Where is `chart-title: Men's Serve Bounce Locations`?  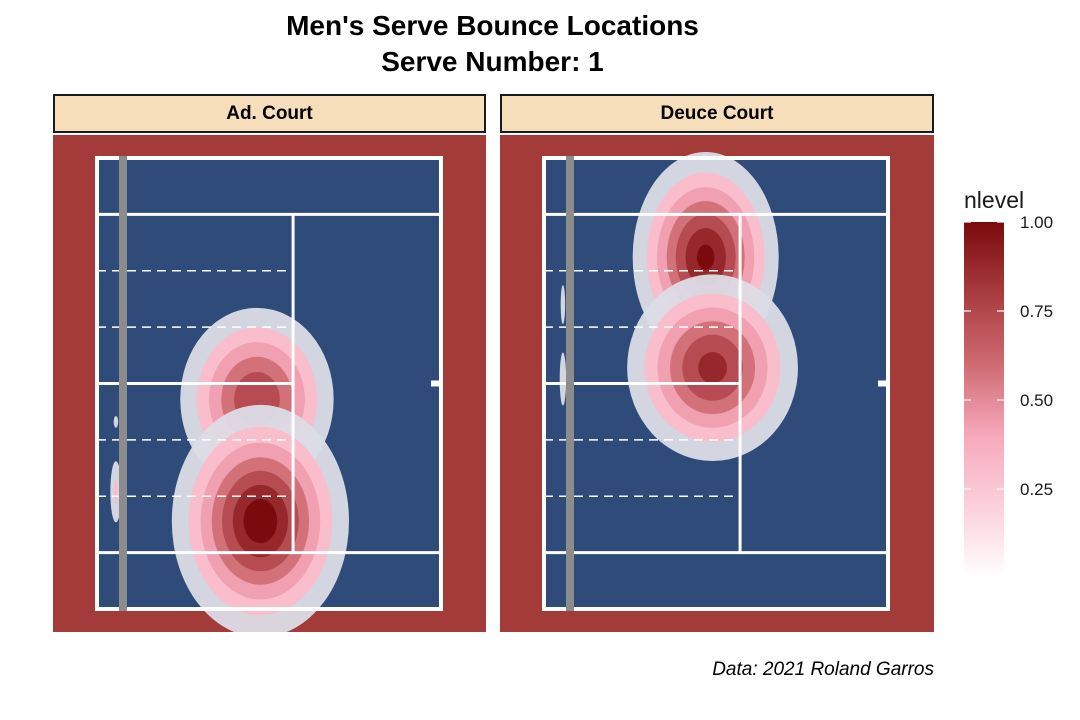 chart-title: Men's Serve Bounce Locations is located at coordinates (492, 25).